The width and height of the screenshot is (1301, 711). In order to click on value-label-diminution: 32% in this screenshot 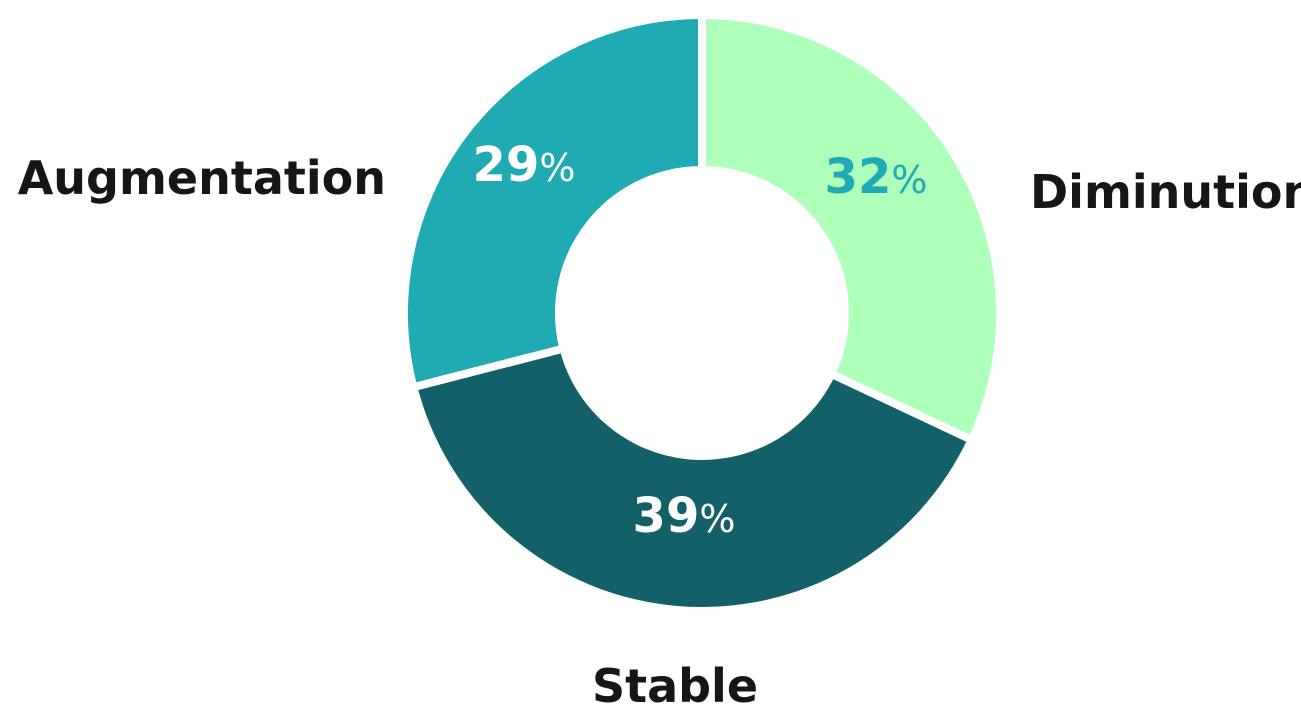, I will do `click(876, 177)`.